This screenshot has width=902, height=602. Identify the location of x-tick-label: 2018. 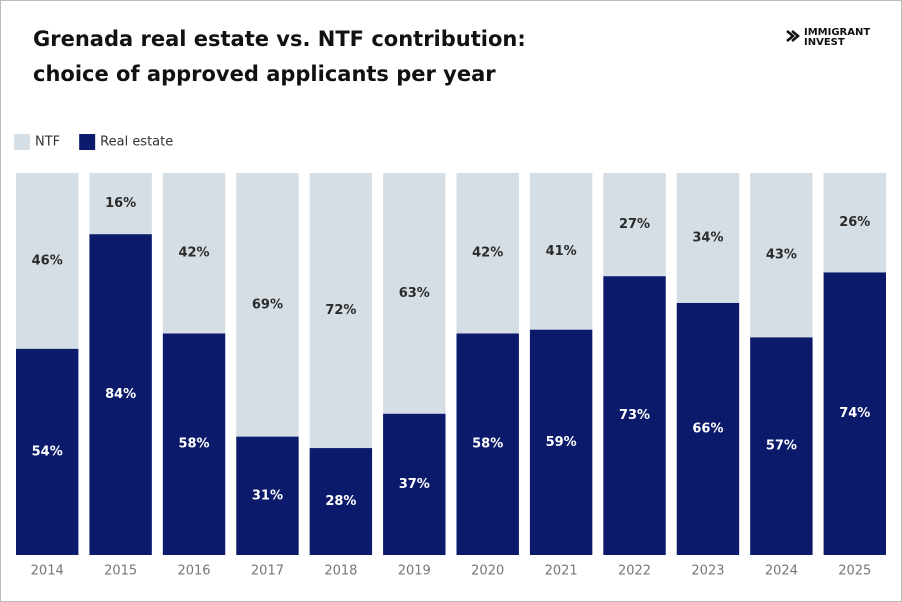
(340, 571).